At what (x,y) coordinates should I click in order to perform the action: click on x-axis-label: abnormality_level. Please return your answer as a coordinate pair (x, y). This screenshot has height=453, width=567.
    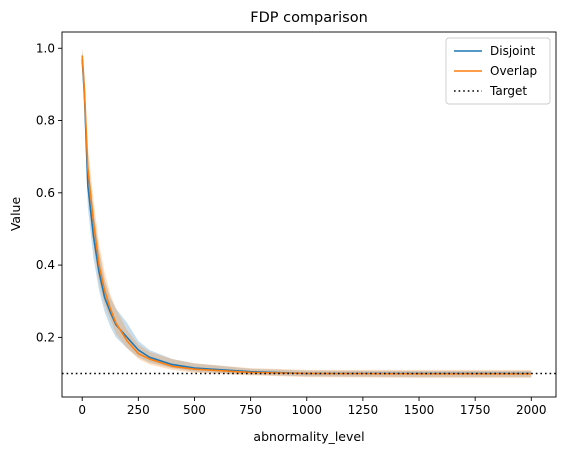
    Looking at the image, I should click on (308, 436).